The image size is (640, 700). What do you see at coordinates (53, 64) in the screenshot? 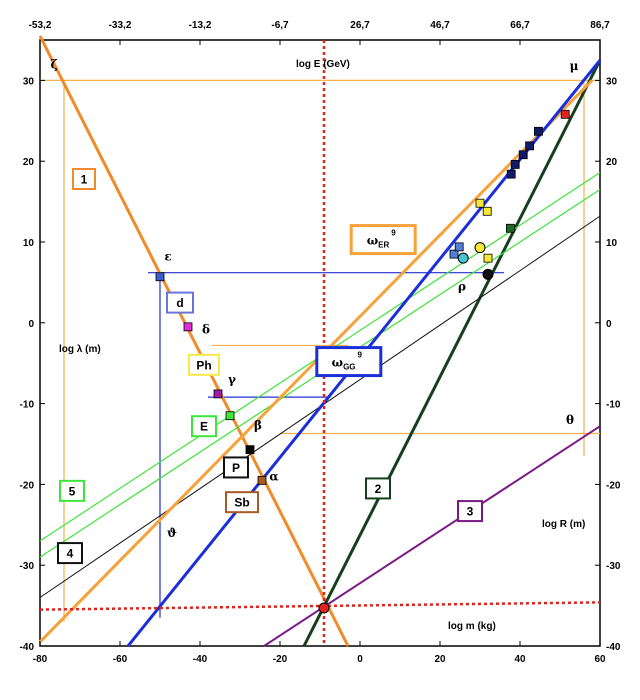
I see `greek-label-0: ζ` at bounding box center [53, 64].